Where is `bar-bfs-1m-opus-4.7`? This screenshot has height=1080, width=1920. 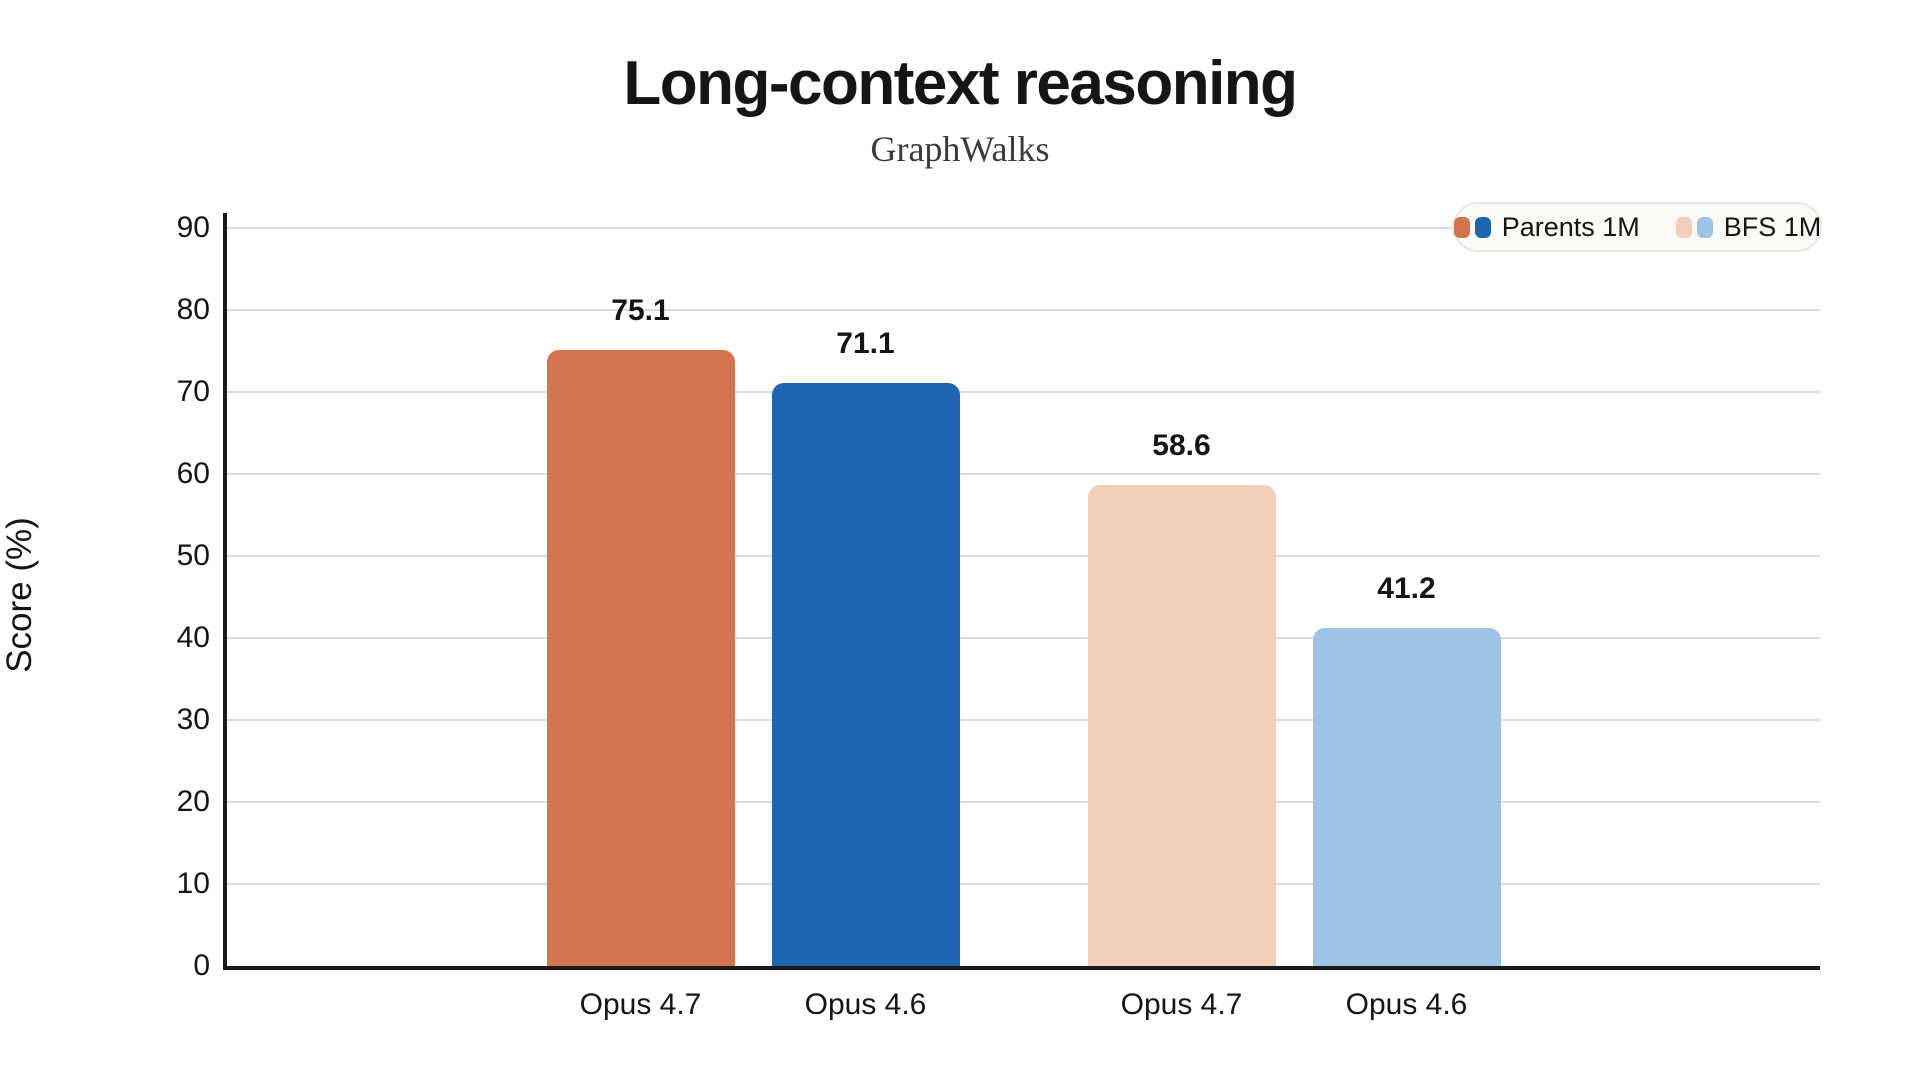 bar-bfs-1m-opus-4.7 is located at coordinates (1181, 725).